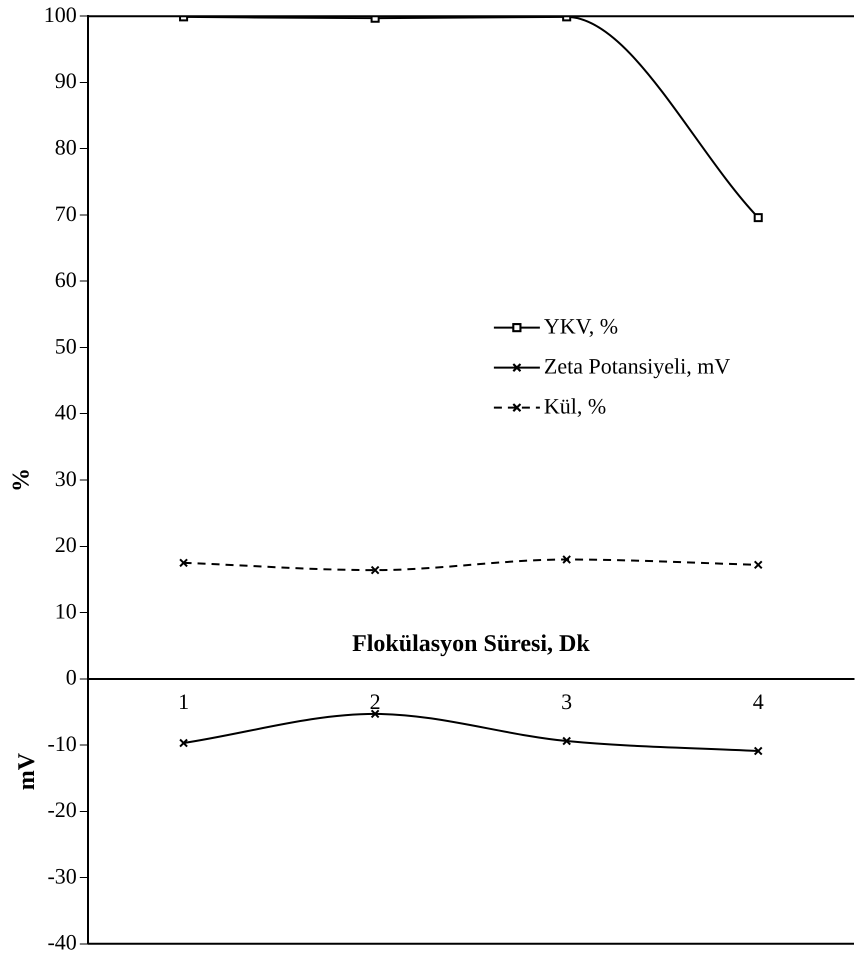 The width and height of the screenshot is (861, 960). I want to click on legend-label: YKV, %, so click(581, 325).